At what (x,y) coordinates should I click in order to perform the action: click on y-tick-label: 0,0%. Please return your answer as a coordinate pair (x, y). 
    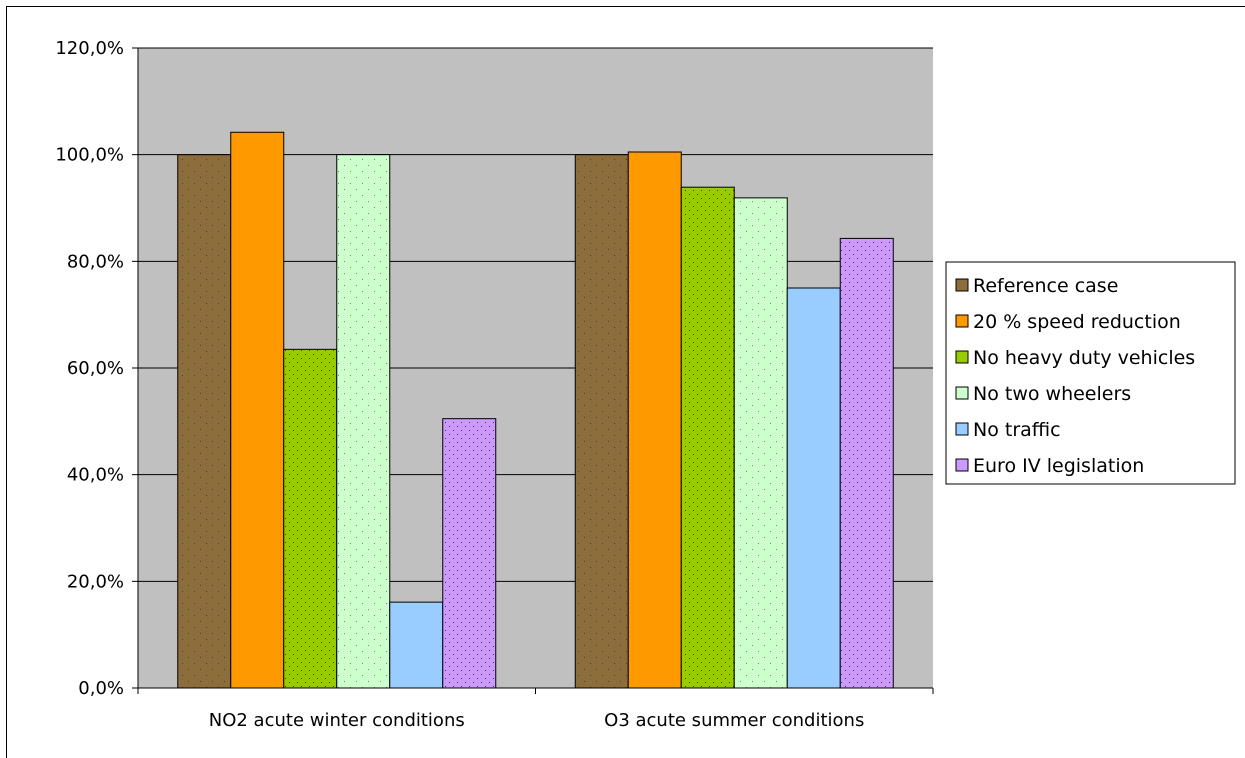
    Looking at the image, I should click on (101, 688).